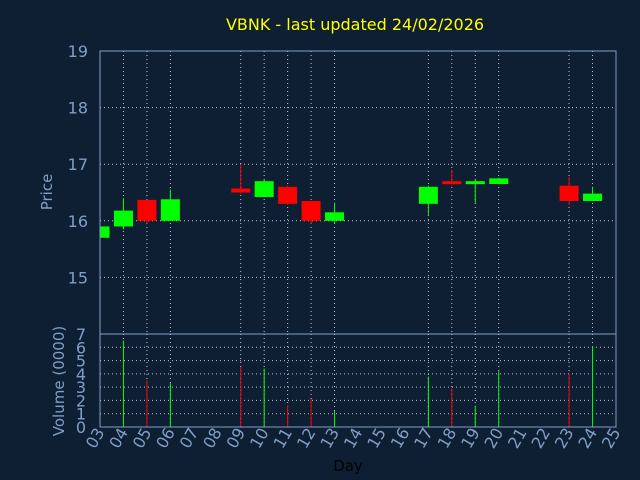 The width and height of the screenshot is (640, 480). What do you see at coordinates (118, 438) in the screenshot?
I see `x-tick-label: 04` at bounding box center [118, 438].